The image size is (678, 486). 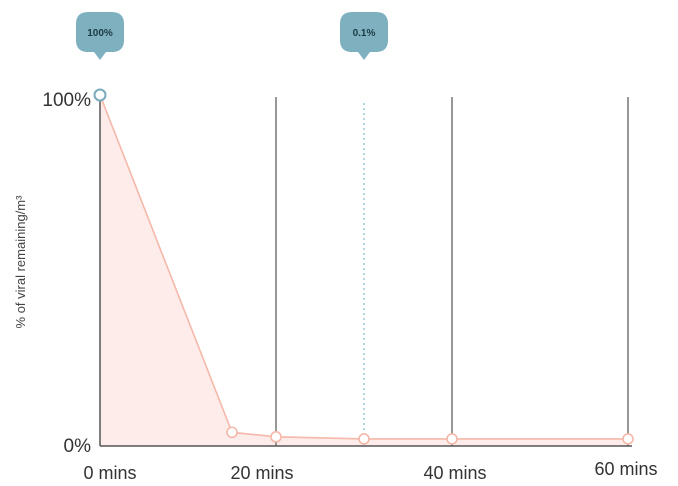 I want to click on x-tick-label-40: 40 mins, so click(x=454, y=473).